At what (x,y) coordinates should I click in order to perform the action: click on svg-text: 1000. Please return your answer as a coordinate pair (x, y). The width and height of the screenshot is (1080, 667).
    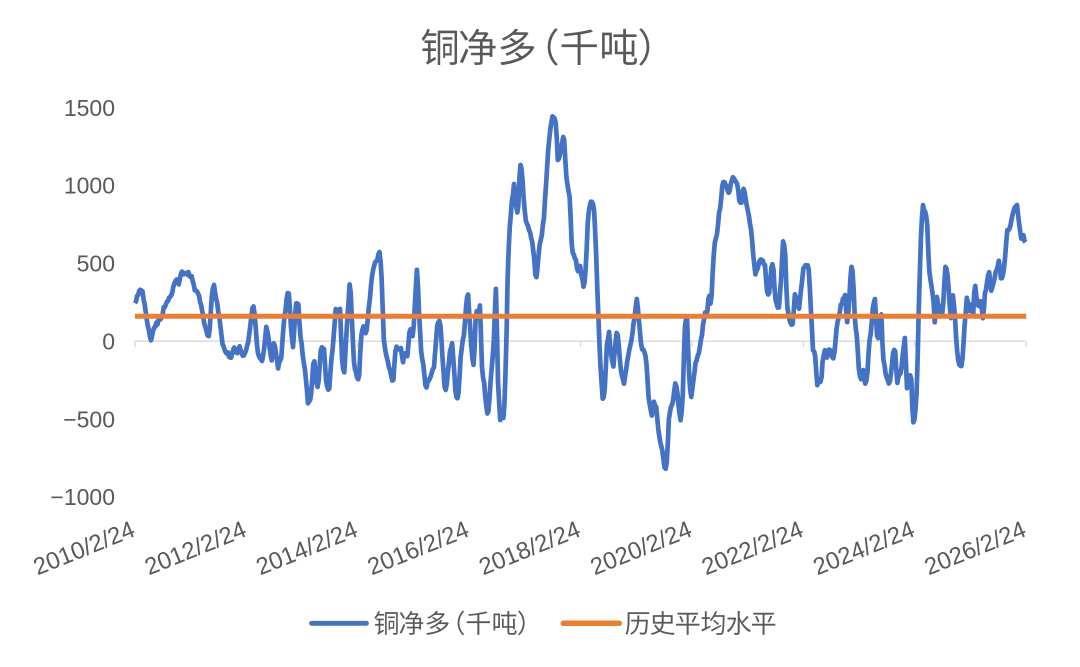
    Looking at the image, I should click on (89, 186).